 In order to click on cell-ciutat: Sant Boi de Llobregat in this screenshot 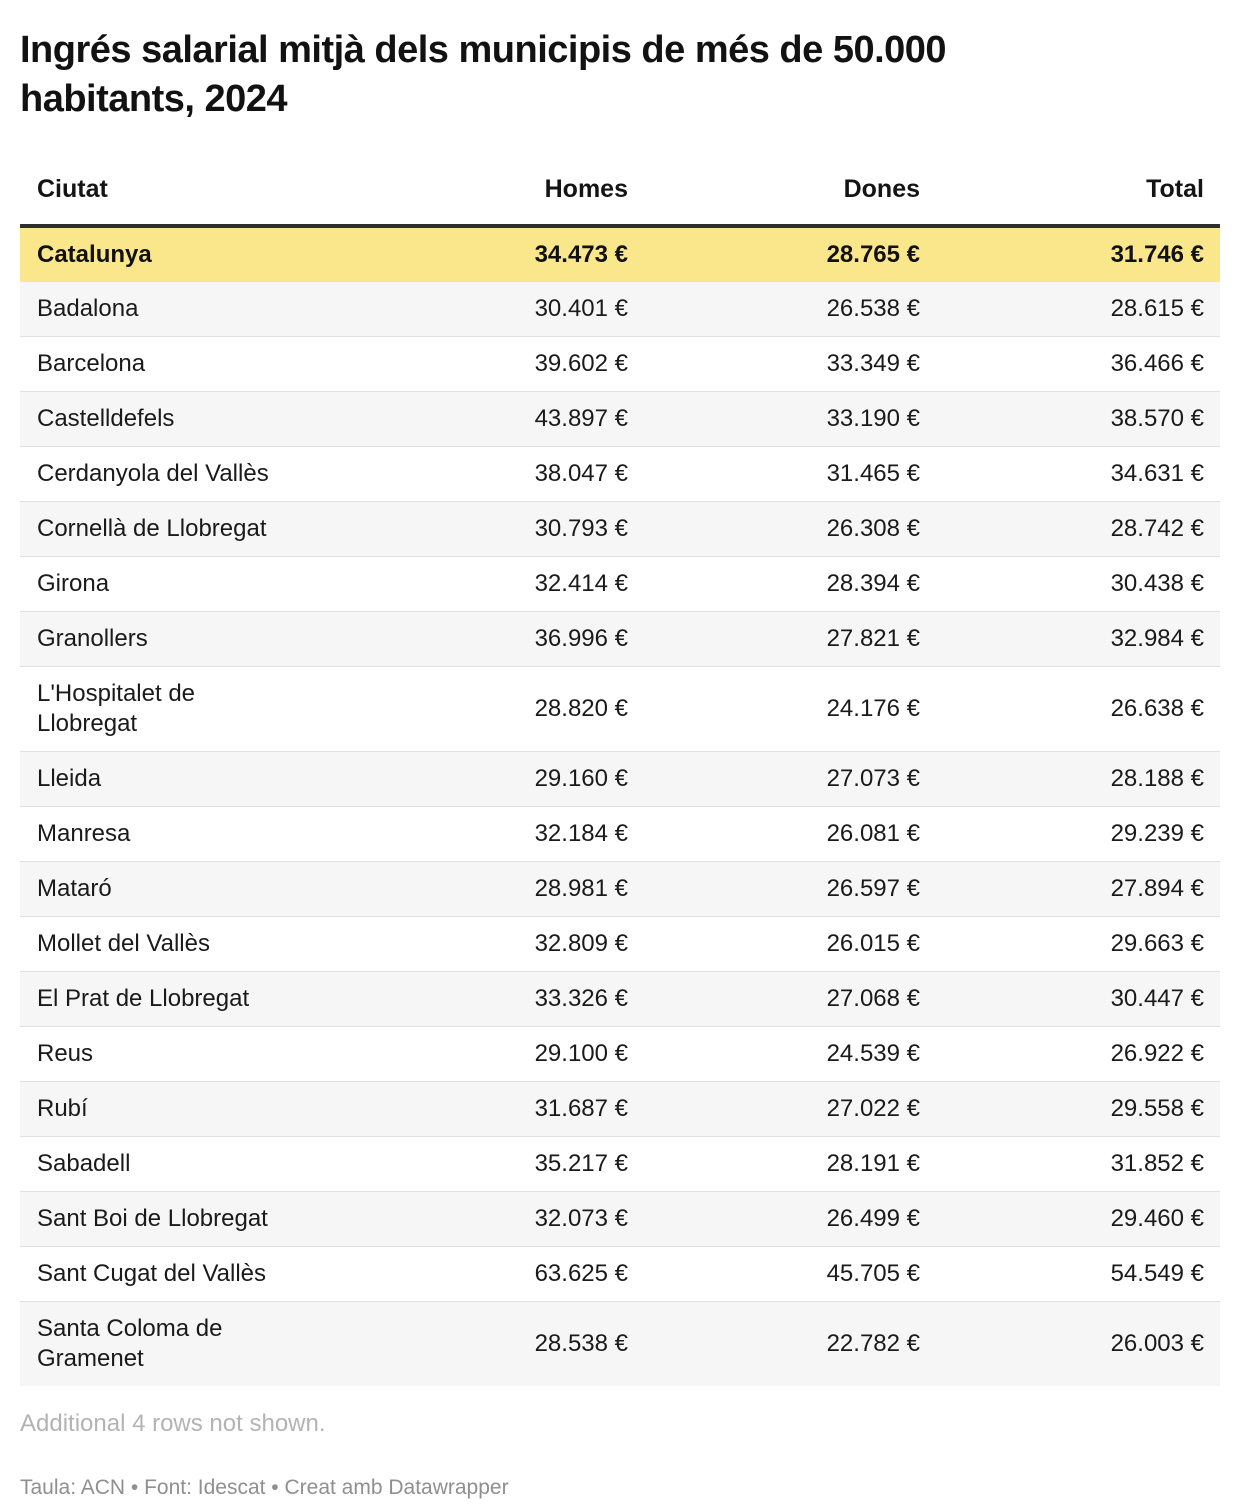, I will do `click(152, 1219)`.